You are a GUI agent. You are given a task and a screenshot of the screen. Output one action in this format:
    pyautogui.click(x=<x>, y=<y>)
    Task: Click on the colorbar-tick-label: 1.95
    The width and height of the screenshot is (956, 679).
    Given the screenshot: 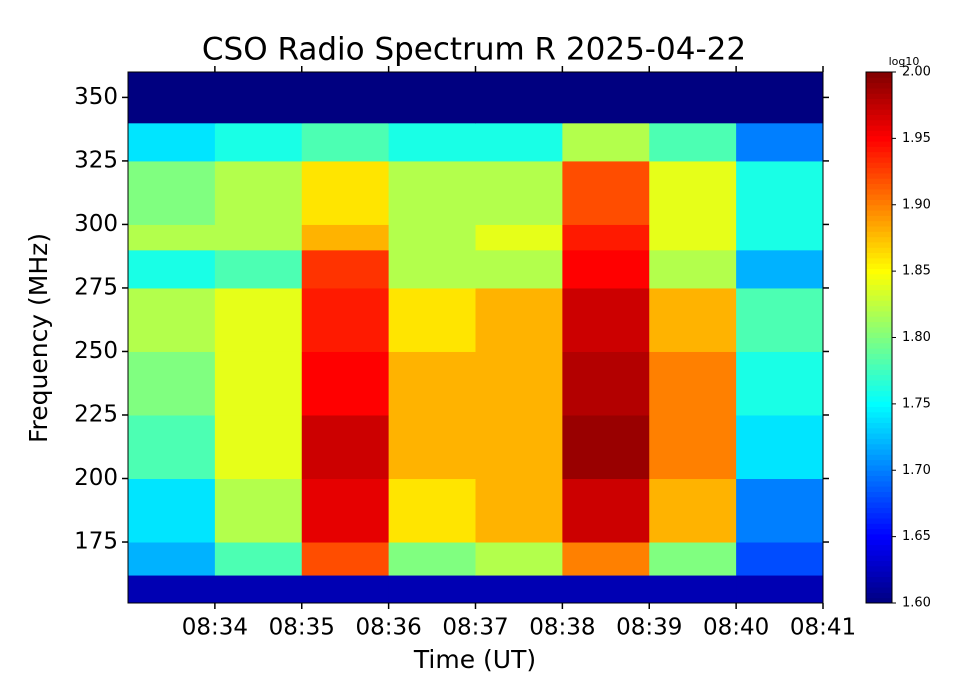 What is the action you would take?
    pyautogui.click(x=916, y=138)
    